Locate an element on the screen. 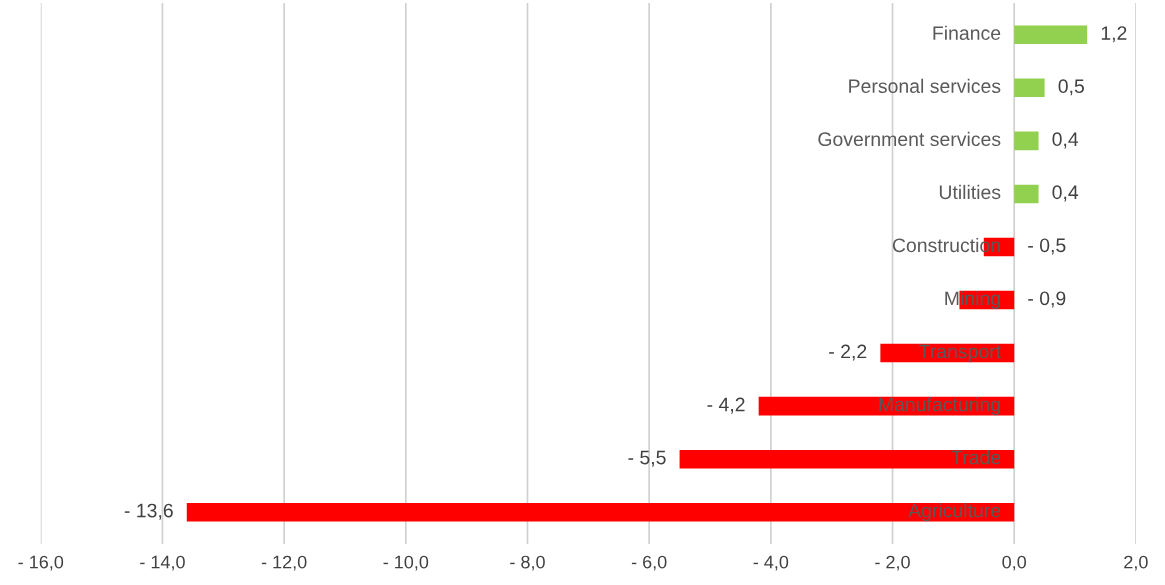 This screenshot has height=585, width=1165. x-tick-label: - 6,0 is located at coordinates (649, 563).